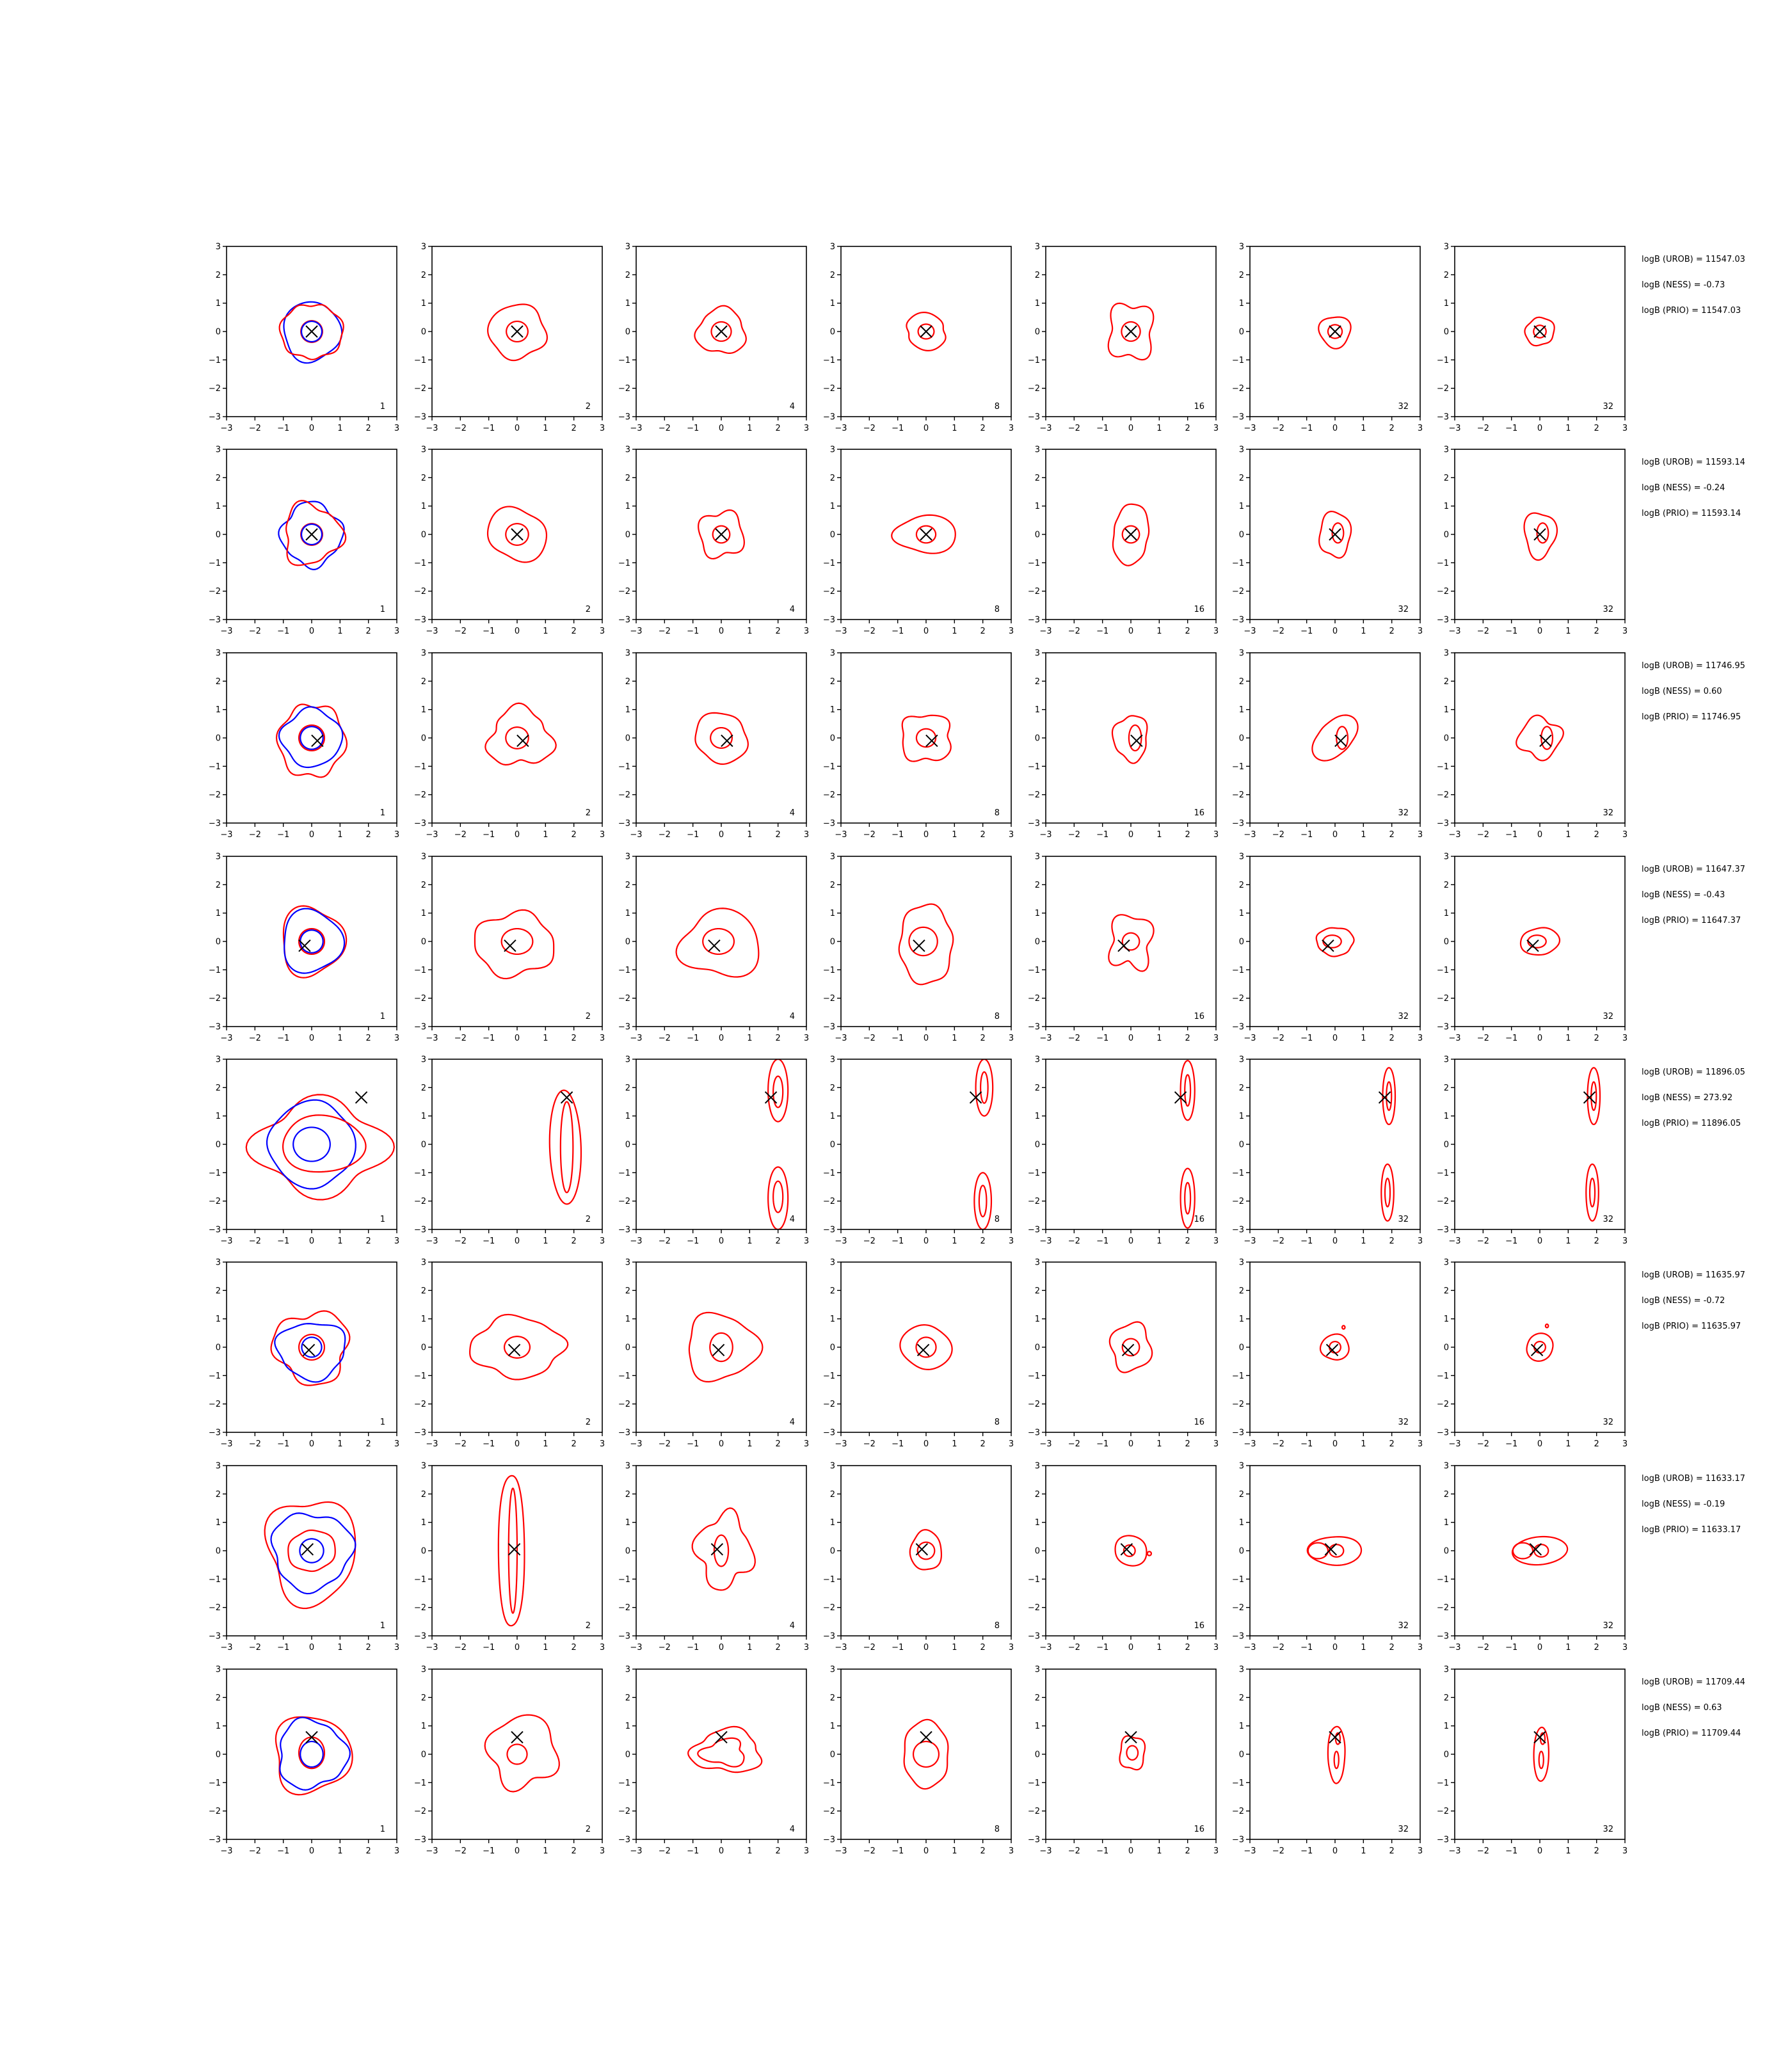  What do you see at coordinates (1123, 1557) in the screenshot?
I see `panel-r7-c5: −3−3 −2 −2 −1 −1 0 0 1 1 2 2 3 3 16` at bounding box center [1123, 1557].